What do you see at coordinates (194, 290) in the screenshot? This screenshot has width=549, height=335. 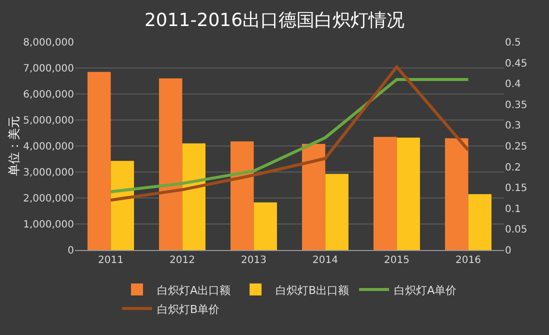 I see `legend-label: 白炽灯A出口额` at bounding box center [194, 290].